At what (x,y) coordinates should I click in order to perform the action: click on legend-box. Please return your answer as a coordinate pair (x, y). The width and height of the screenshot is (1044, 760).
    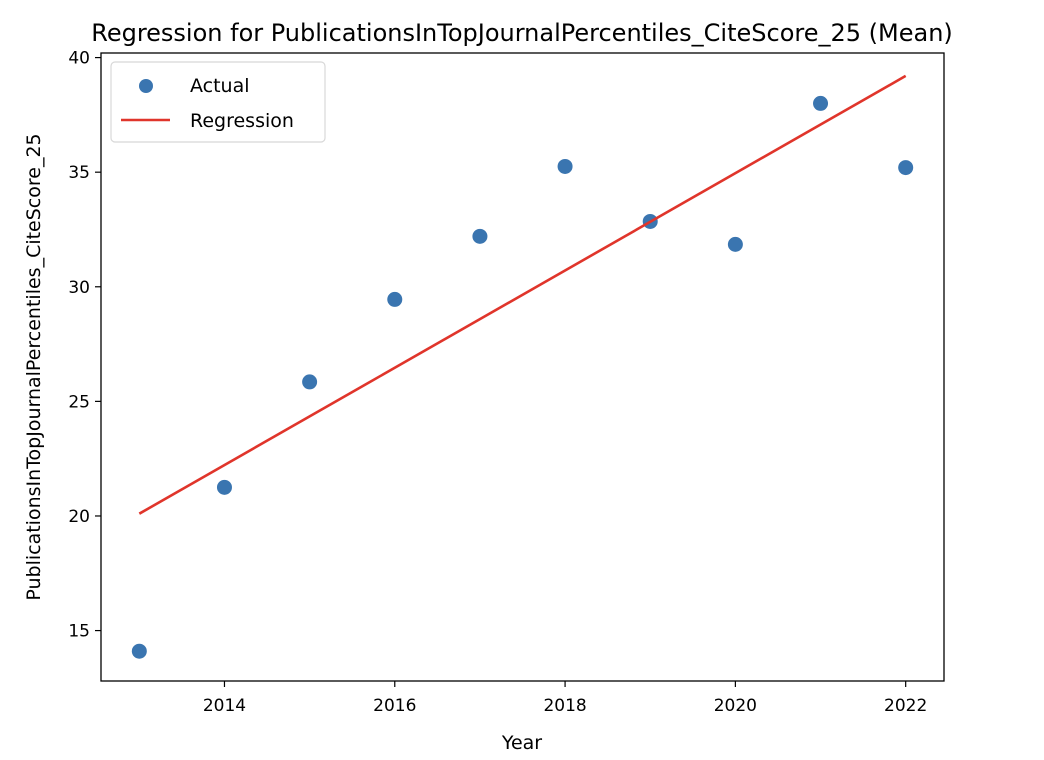
    Looking at the image, I should click on (218, 102).